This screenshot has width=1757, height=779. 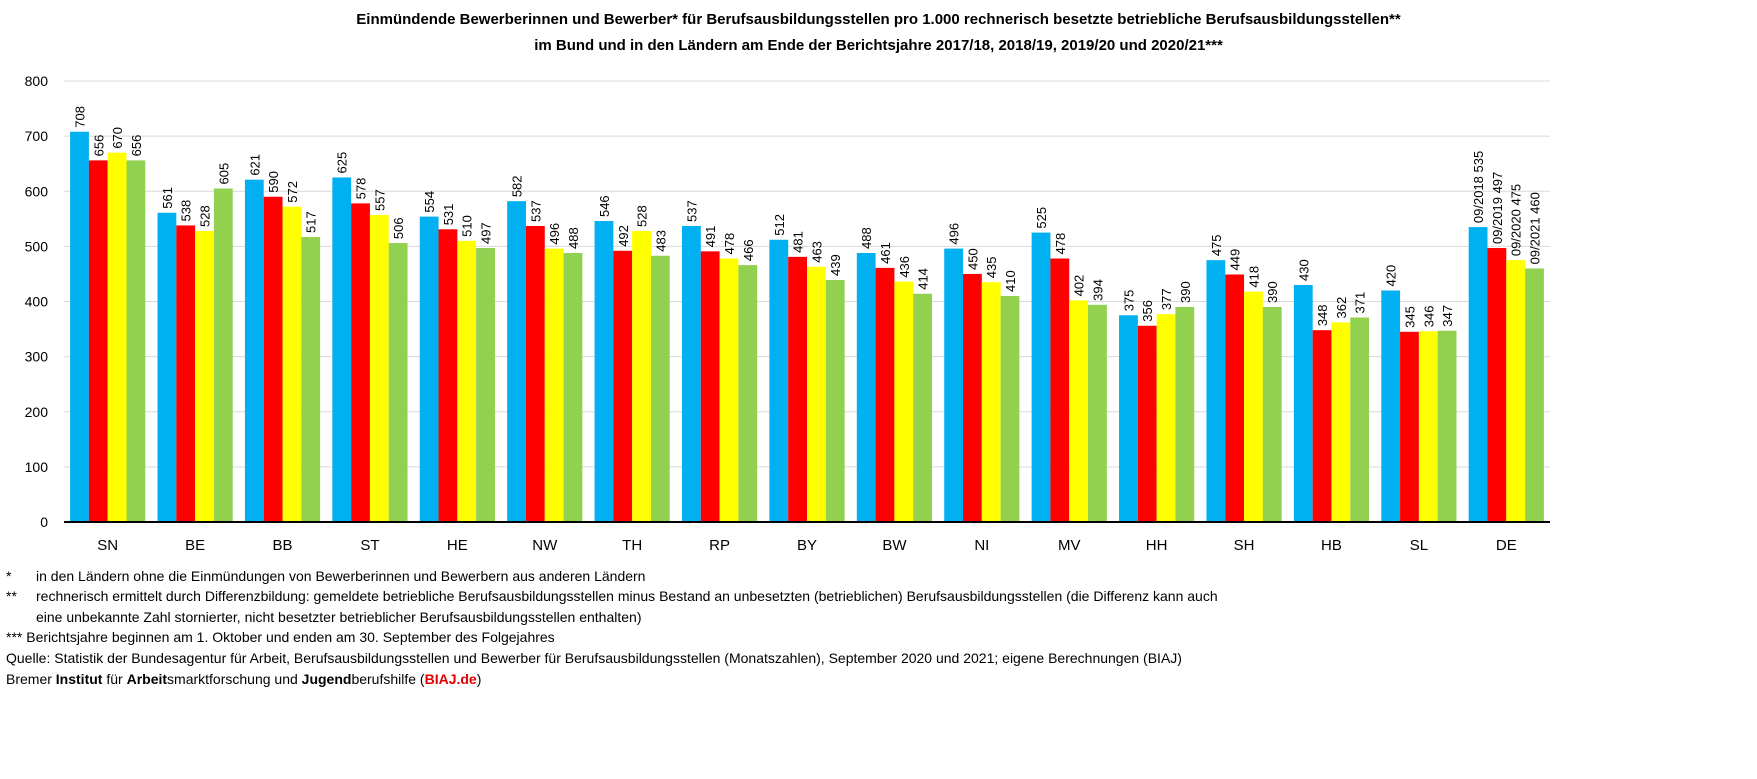 I want to click on data-label: 394, so click(x=1097, y=290).